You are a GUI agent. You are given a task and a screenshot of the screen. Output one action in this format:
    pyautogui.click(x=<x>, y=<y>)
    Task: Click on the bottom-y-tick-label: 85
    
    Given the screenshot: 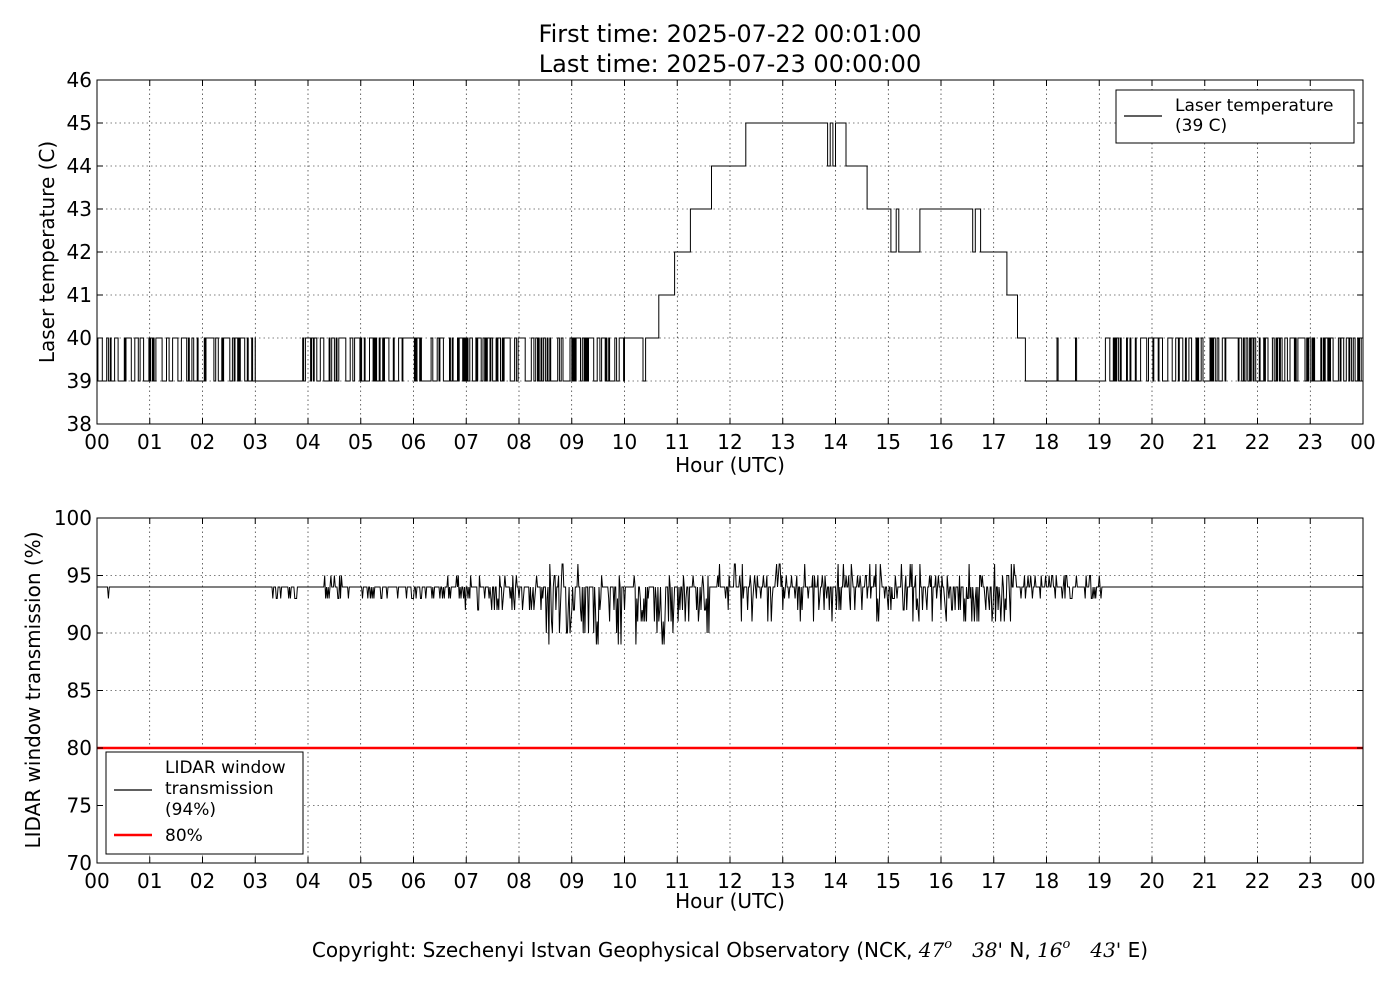 What is the action you would take?
    pyautogui.click(x=79, y=691)
    